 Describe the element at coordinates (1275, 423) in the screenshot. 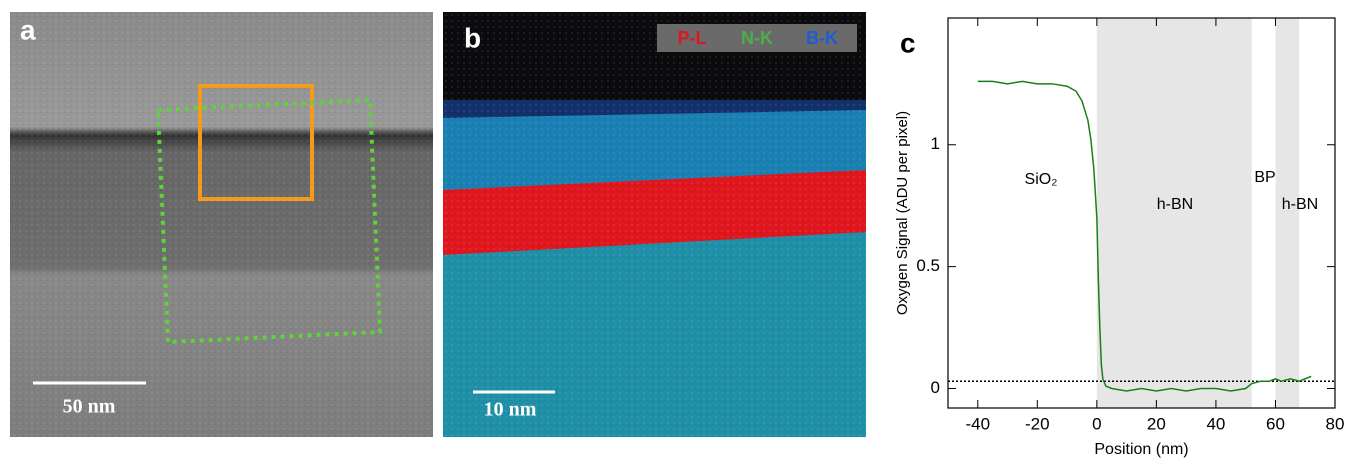

I see `x-tick-label: 60` at that location.